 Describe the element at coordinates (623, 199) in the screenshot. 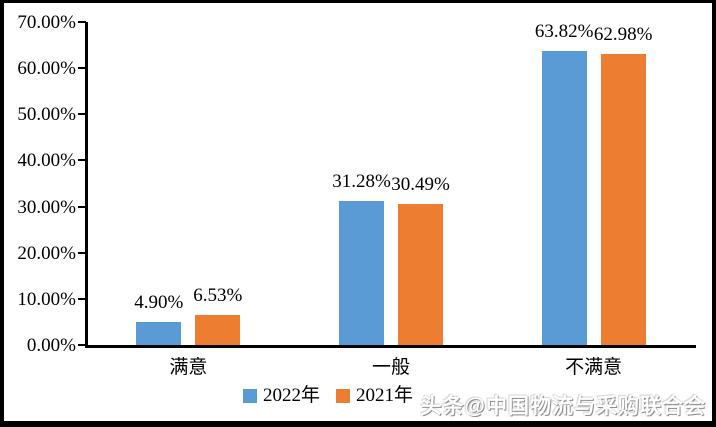

I see `bar-2021年-不满意` at that location.